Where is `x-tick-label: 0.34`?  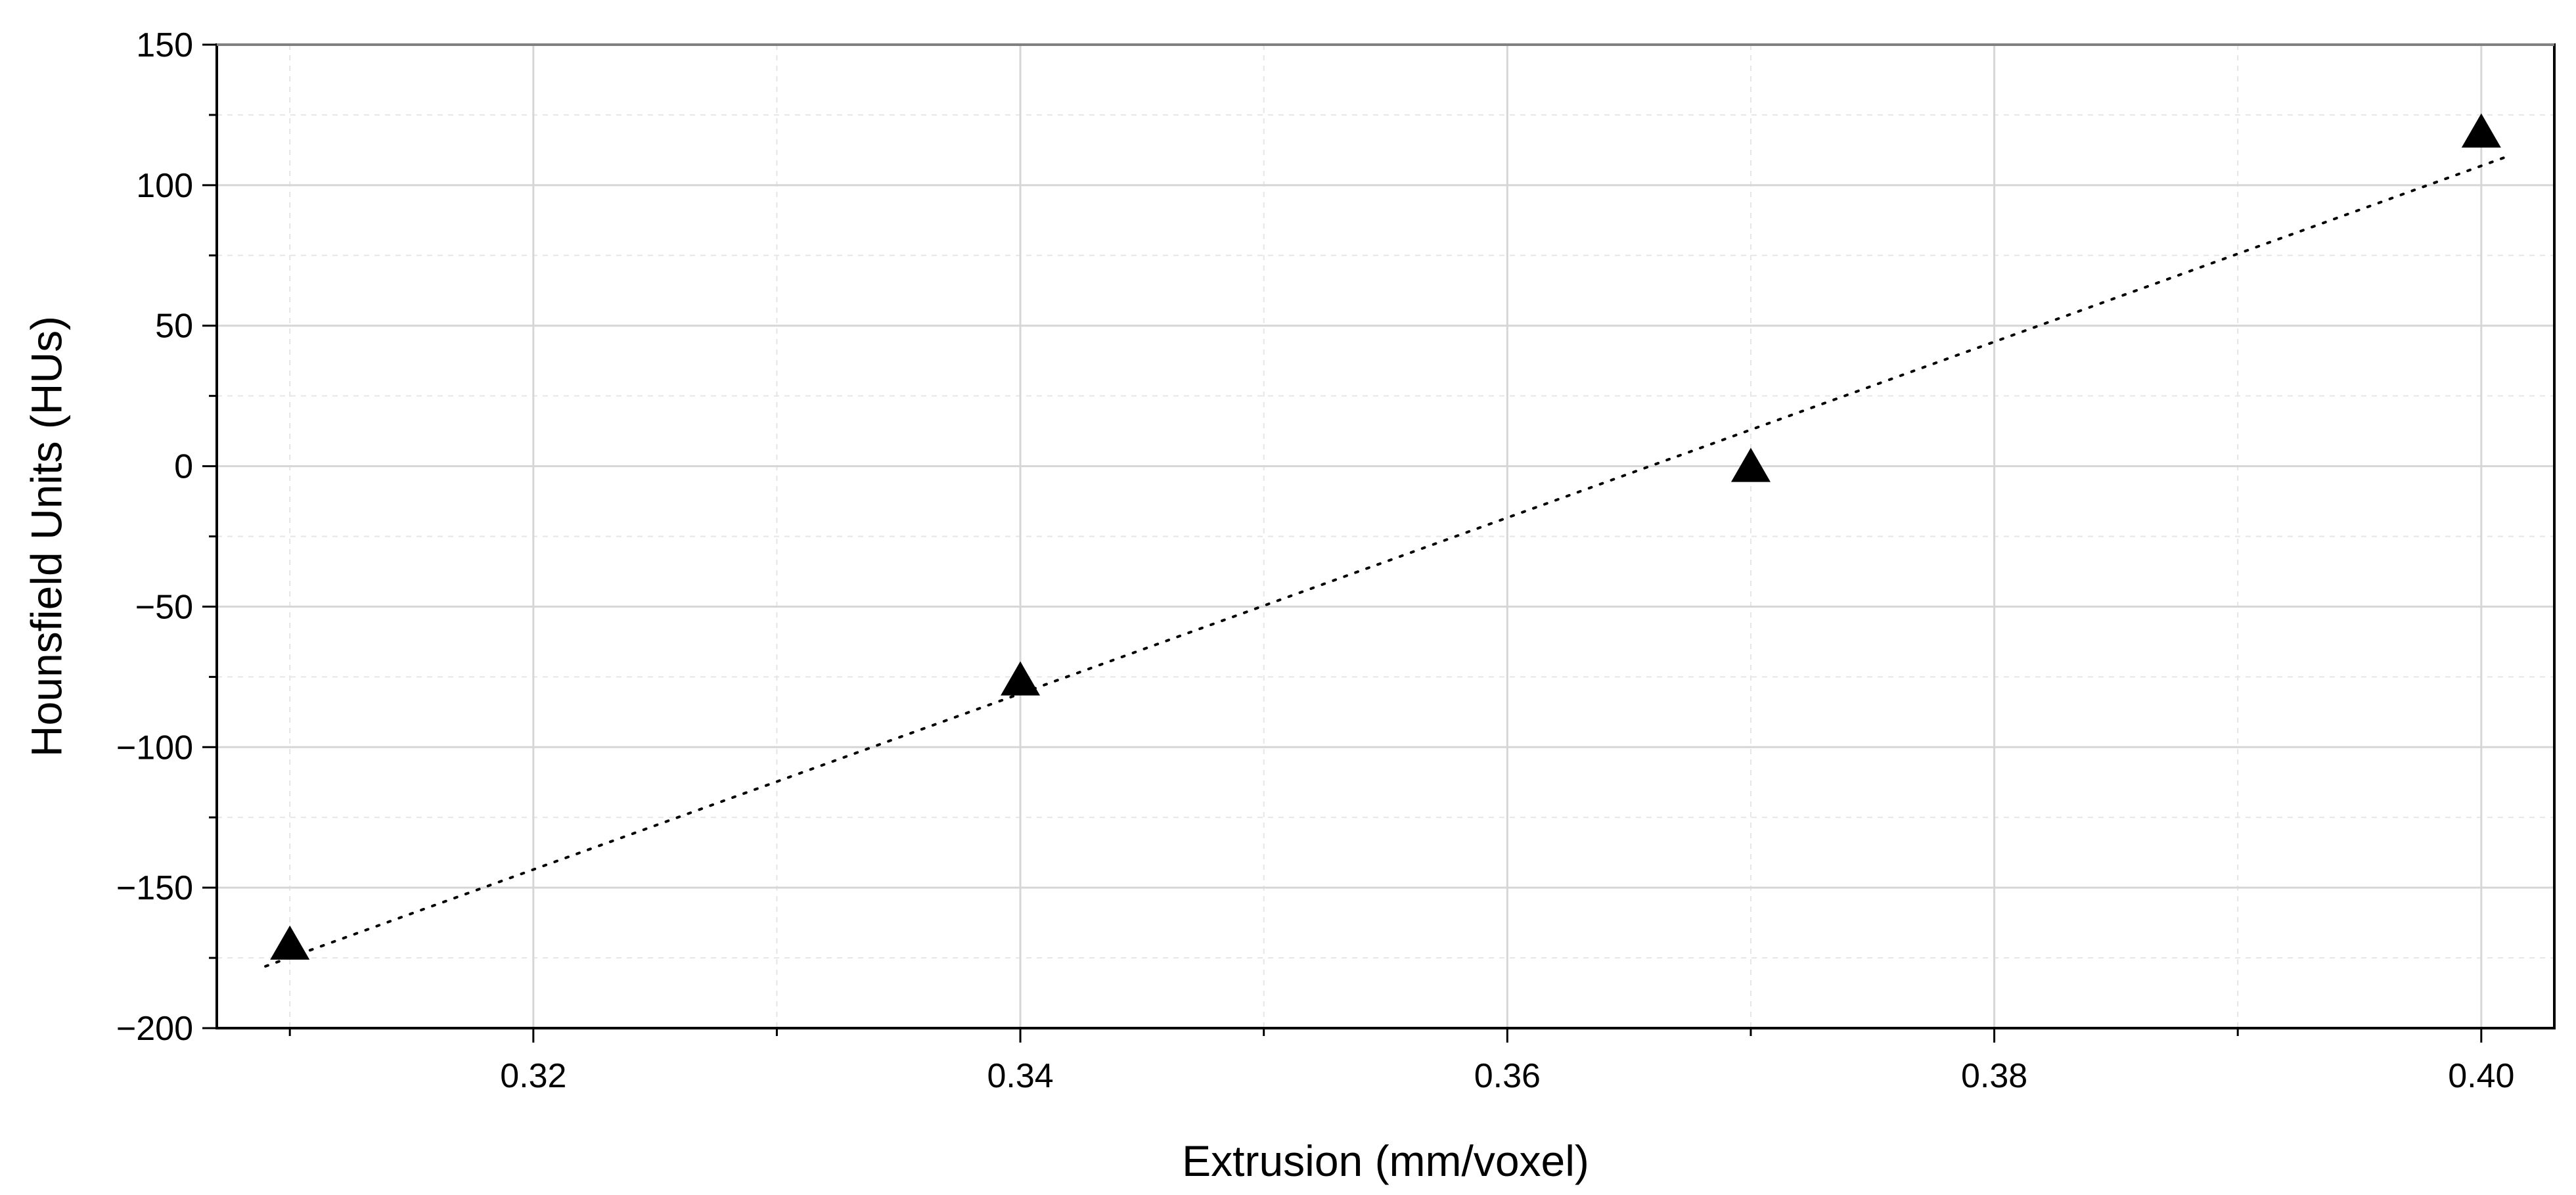
x-tick-label: 0.34 is located at coordinates (1020, 1076).